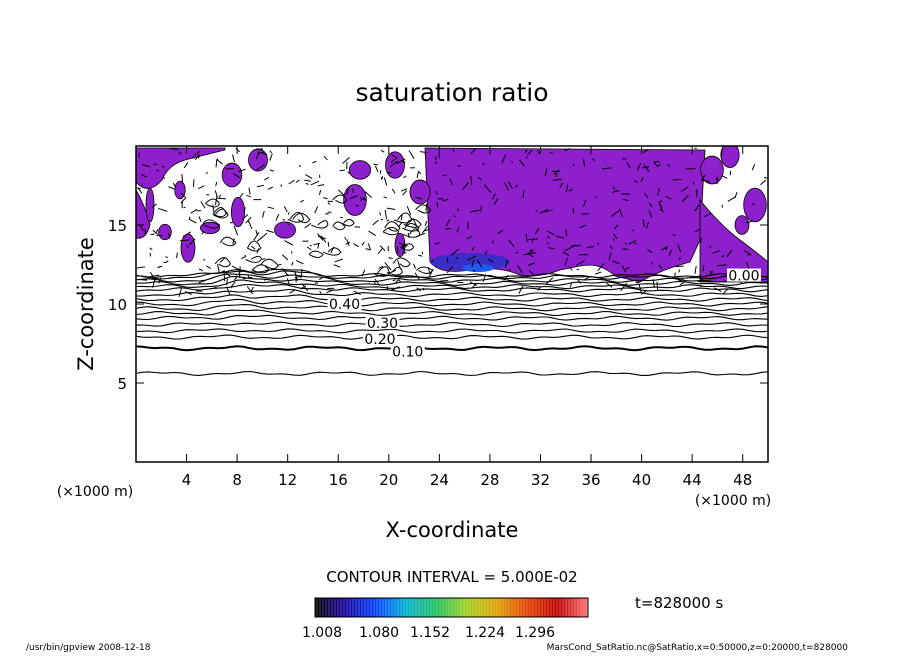  I want to click on x-tick-label: 44, so click(692, 480).